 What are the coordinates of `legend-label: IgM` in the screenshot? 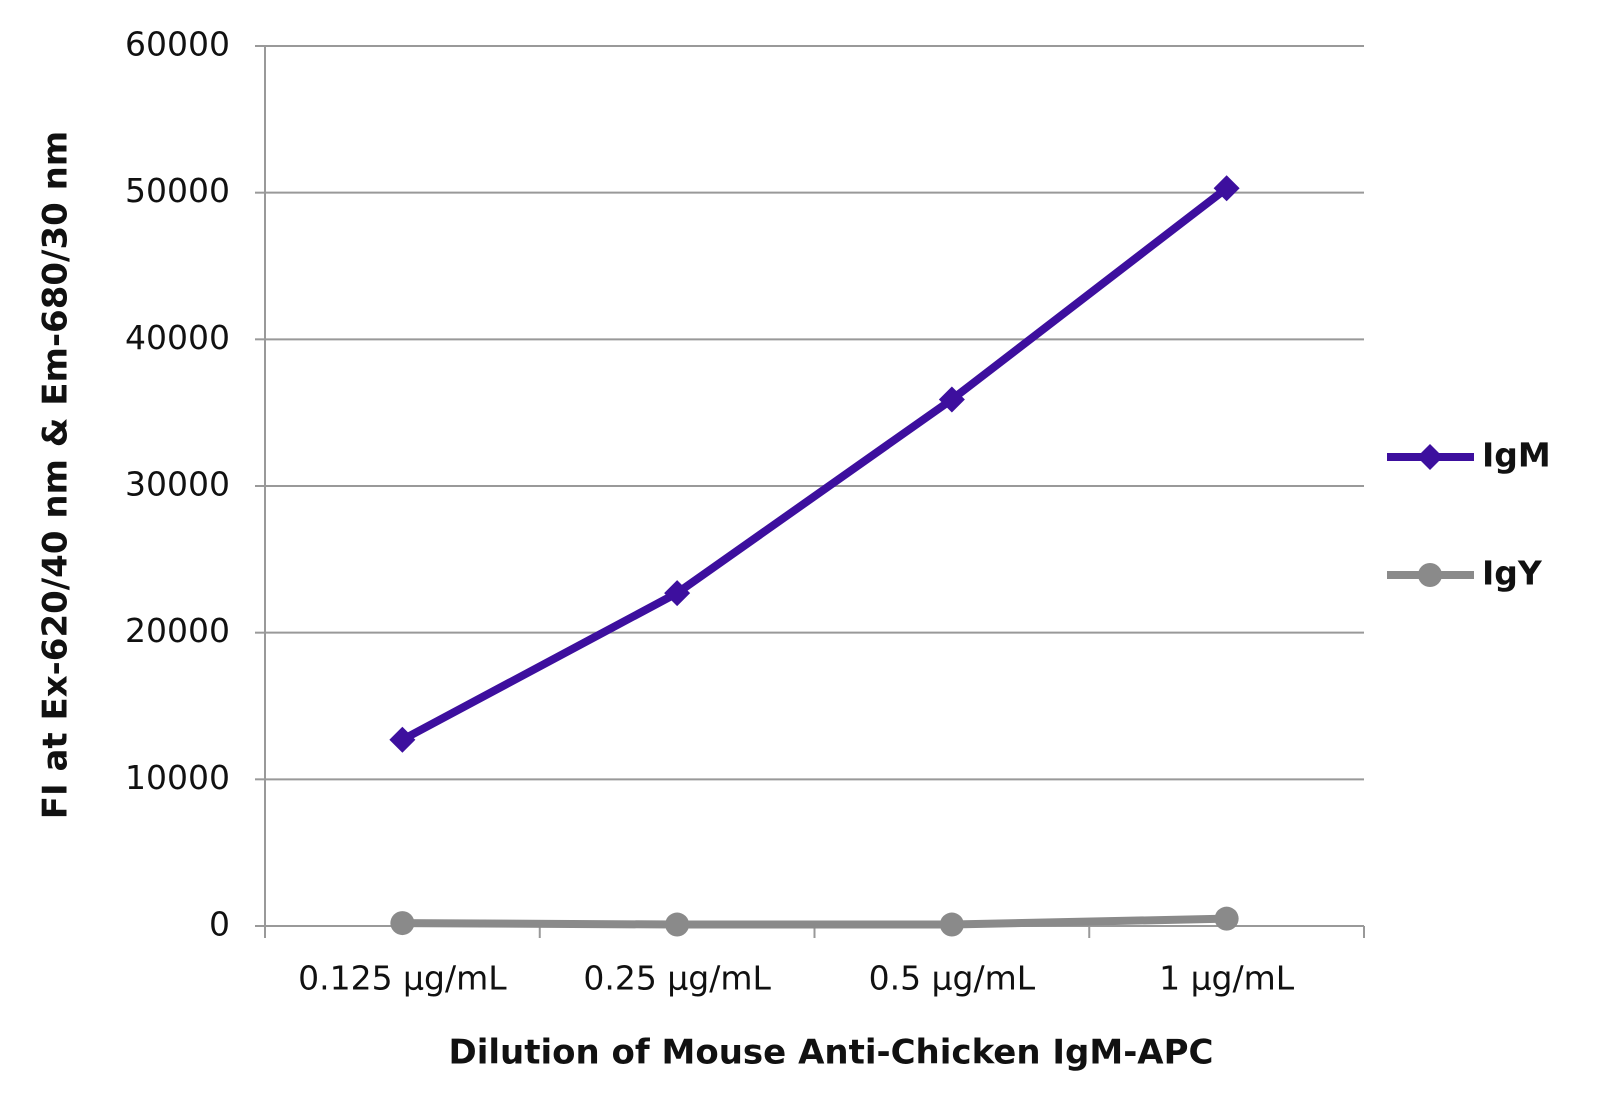 It's located at (1516, 455).